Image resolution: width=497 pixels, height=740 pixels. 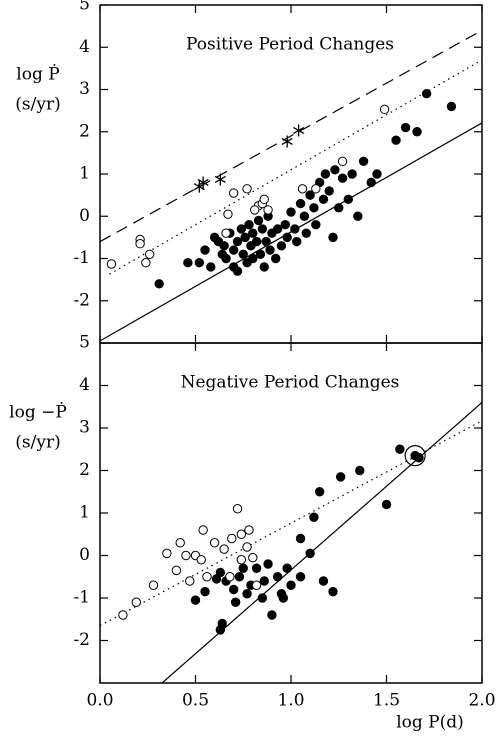 What do you see at coordinates (81, 598) in the screenshot?
I see `y-tick-label: -1` at bounding box center [81, 598].